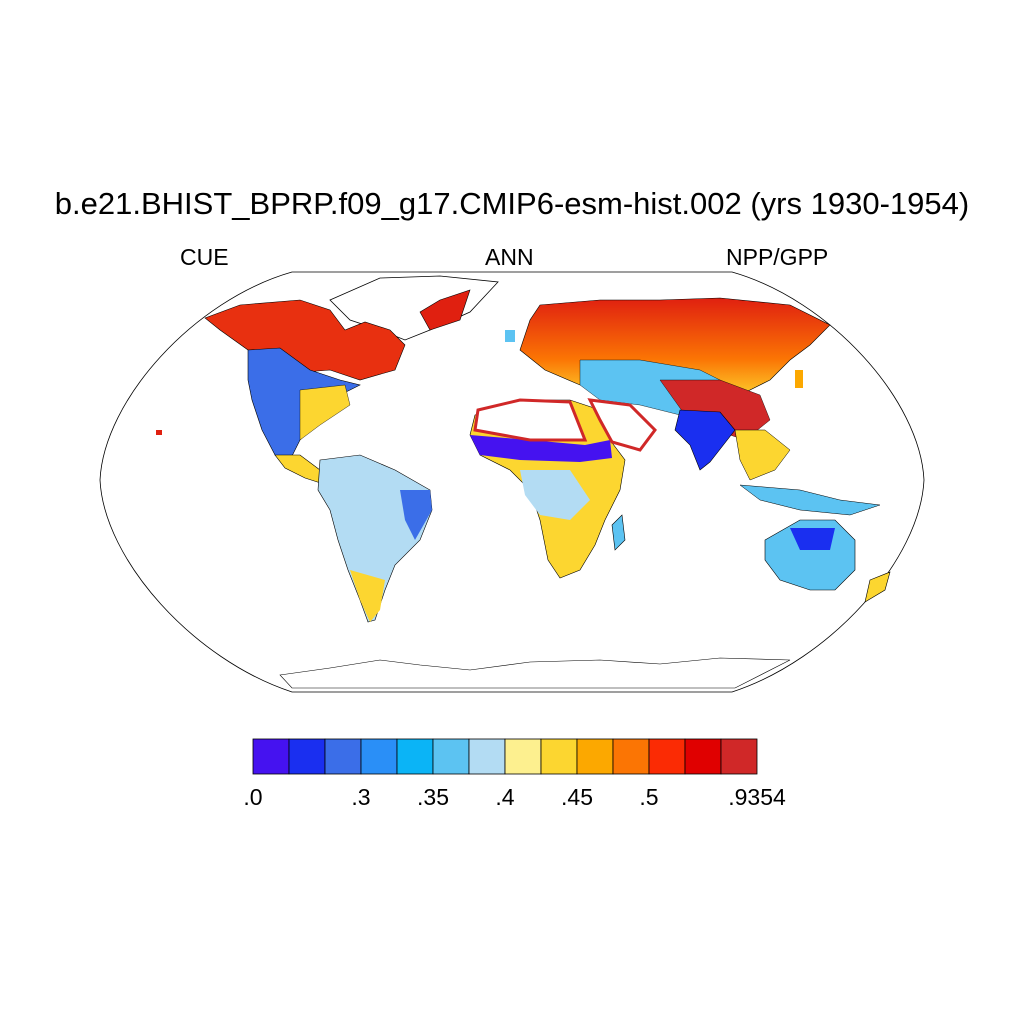  I want to click on season-label: ANN, so click(509, 257).